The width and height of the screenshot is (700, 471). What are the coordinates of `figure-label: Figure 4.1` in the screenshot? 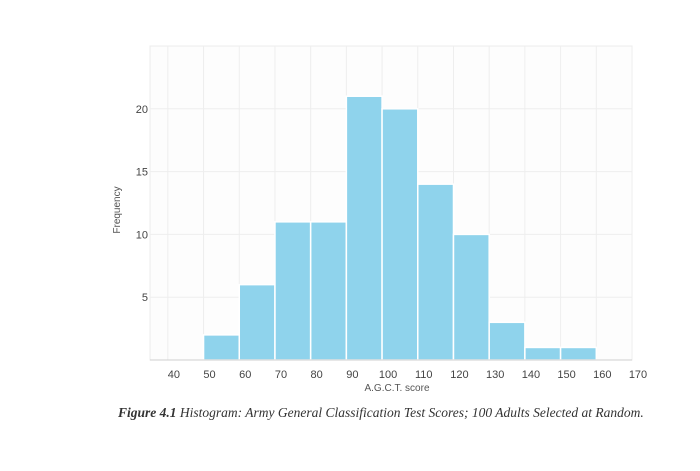 It's located at (147, 412).